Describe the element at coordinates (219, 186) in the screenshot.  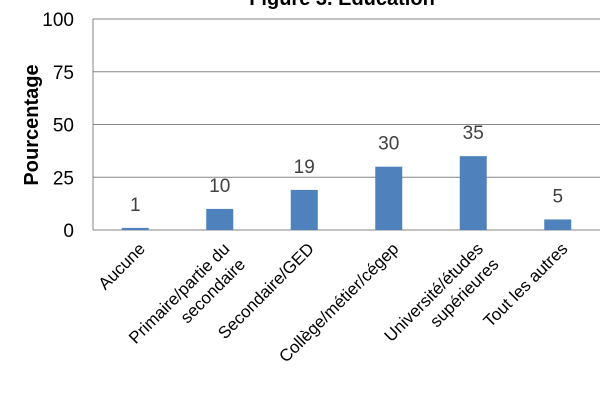
I see `data-label-2: 10` at that location.